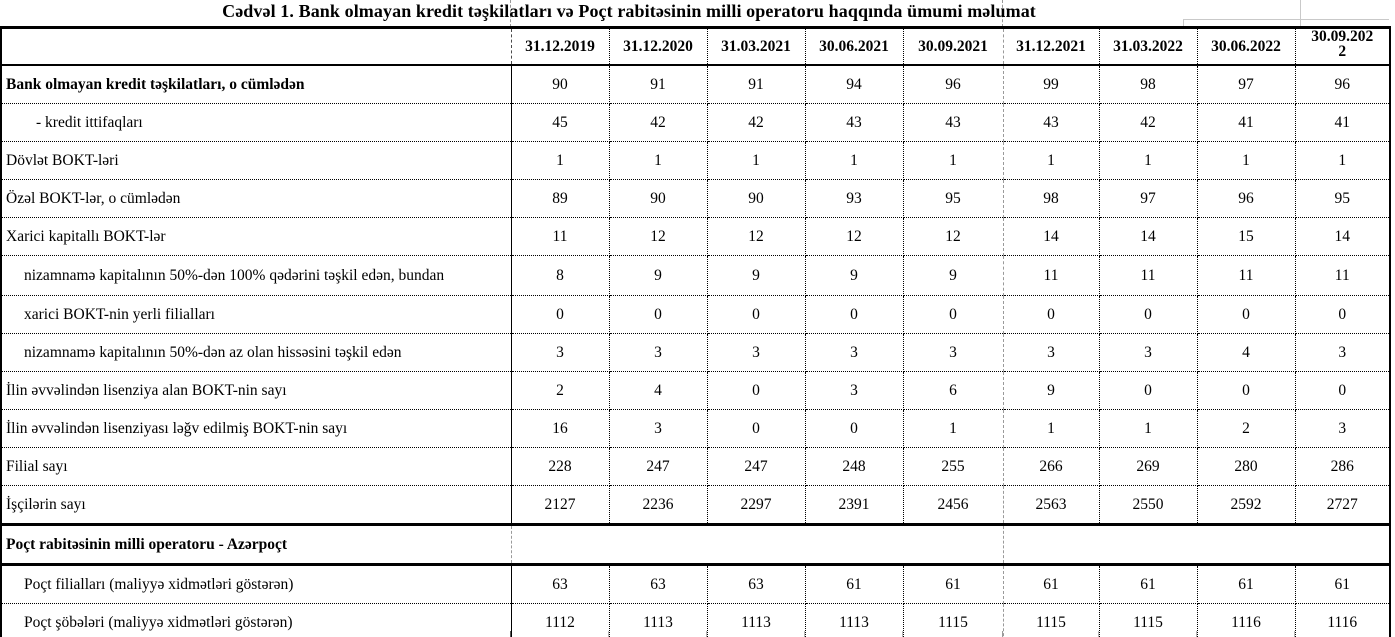 The width and height of the screenshot is (1395, 637). What do you see at coordinates (1246, 428) in the screenshot?
I see `value-cell: 2` at bounding box center [1246, 428].